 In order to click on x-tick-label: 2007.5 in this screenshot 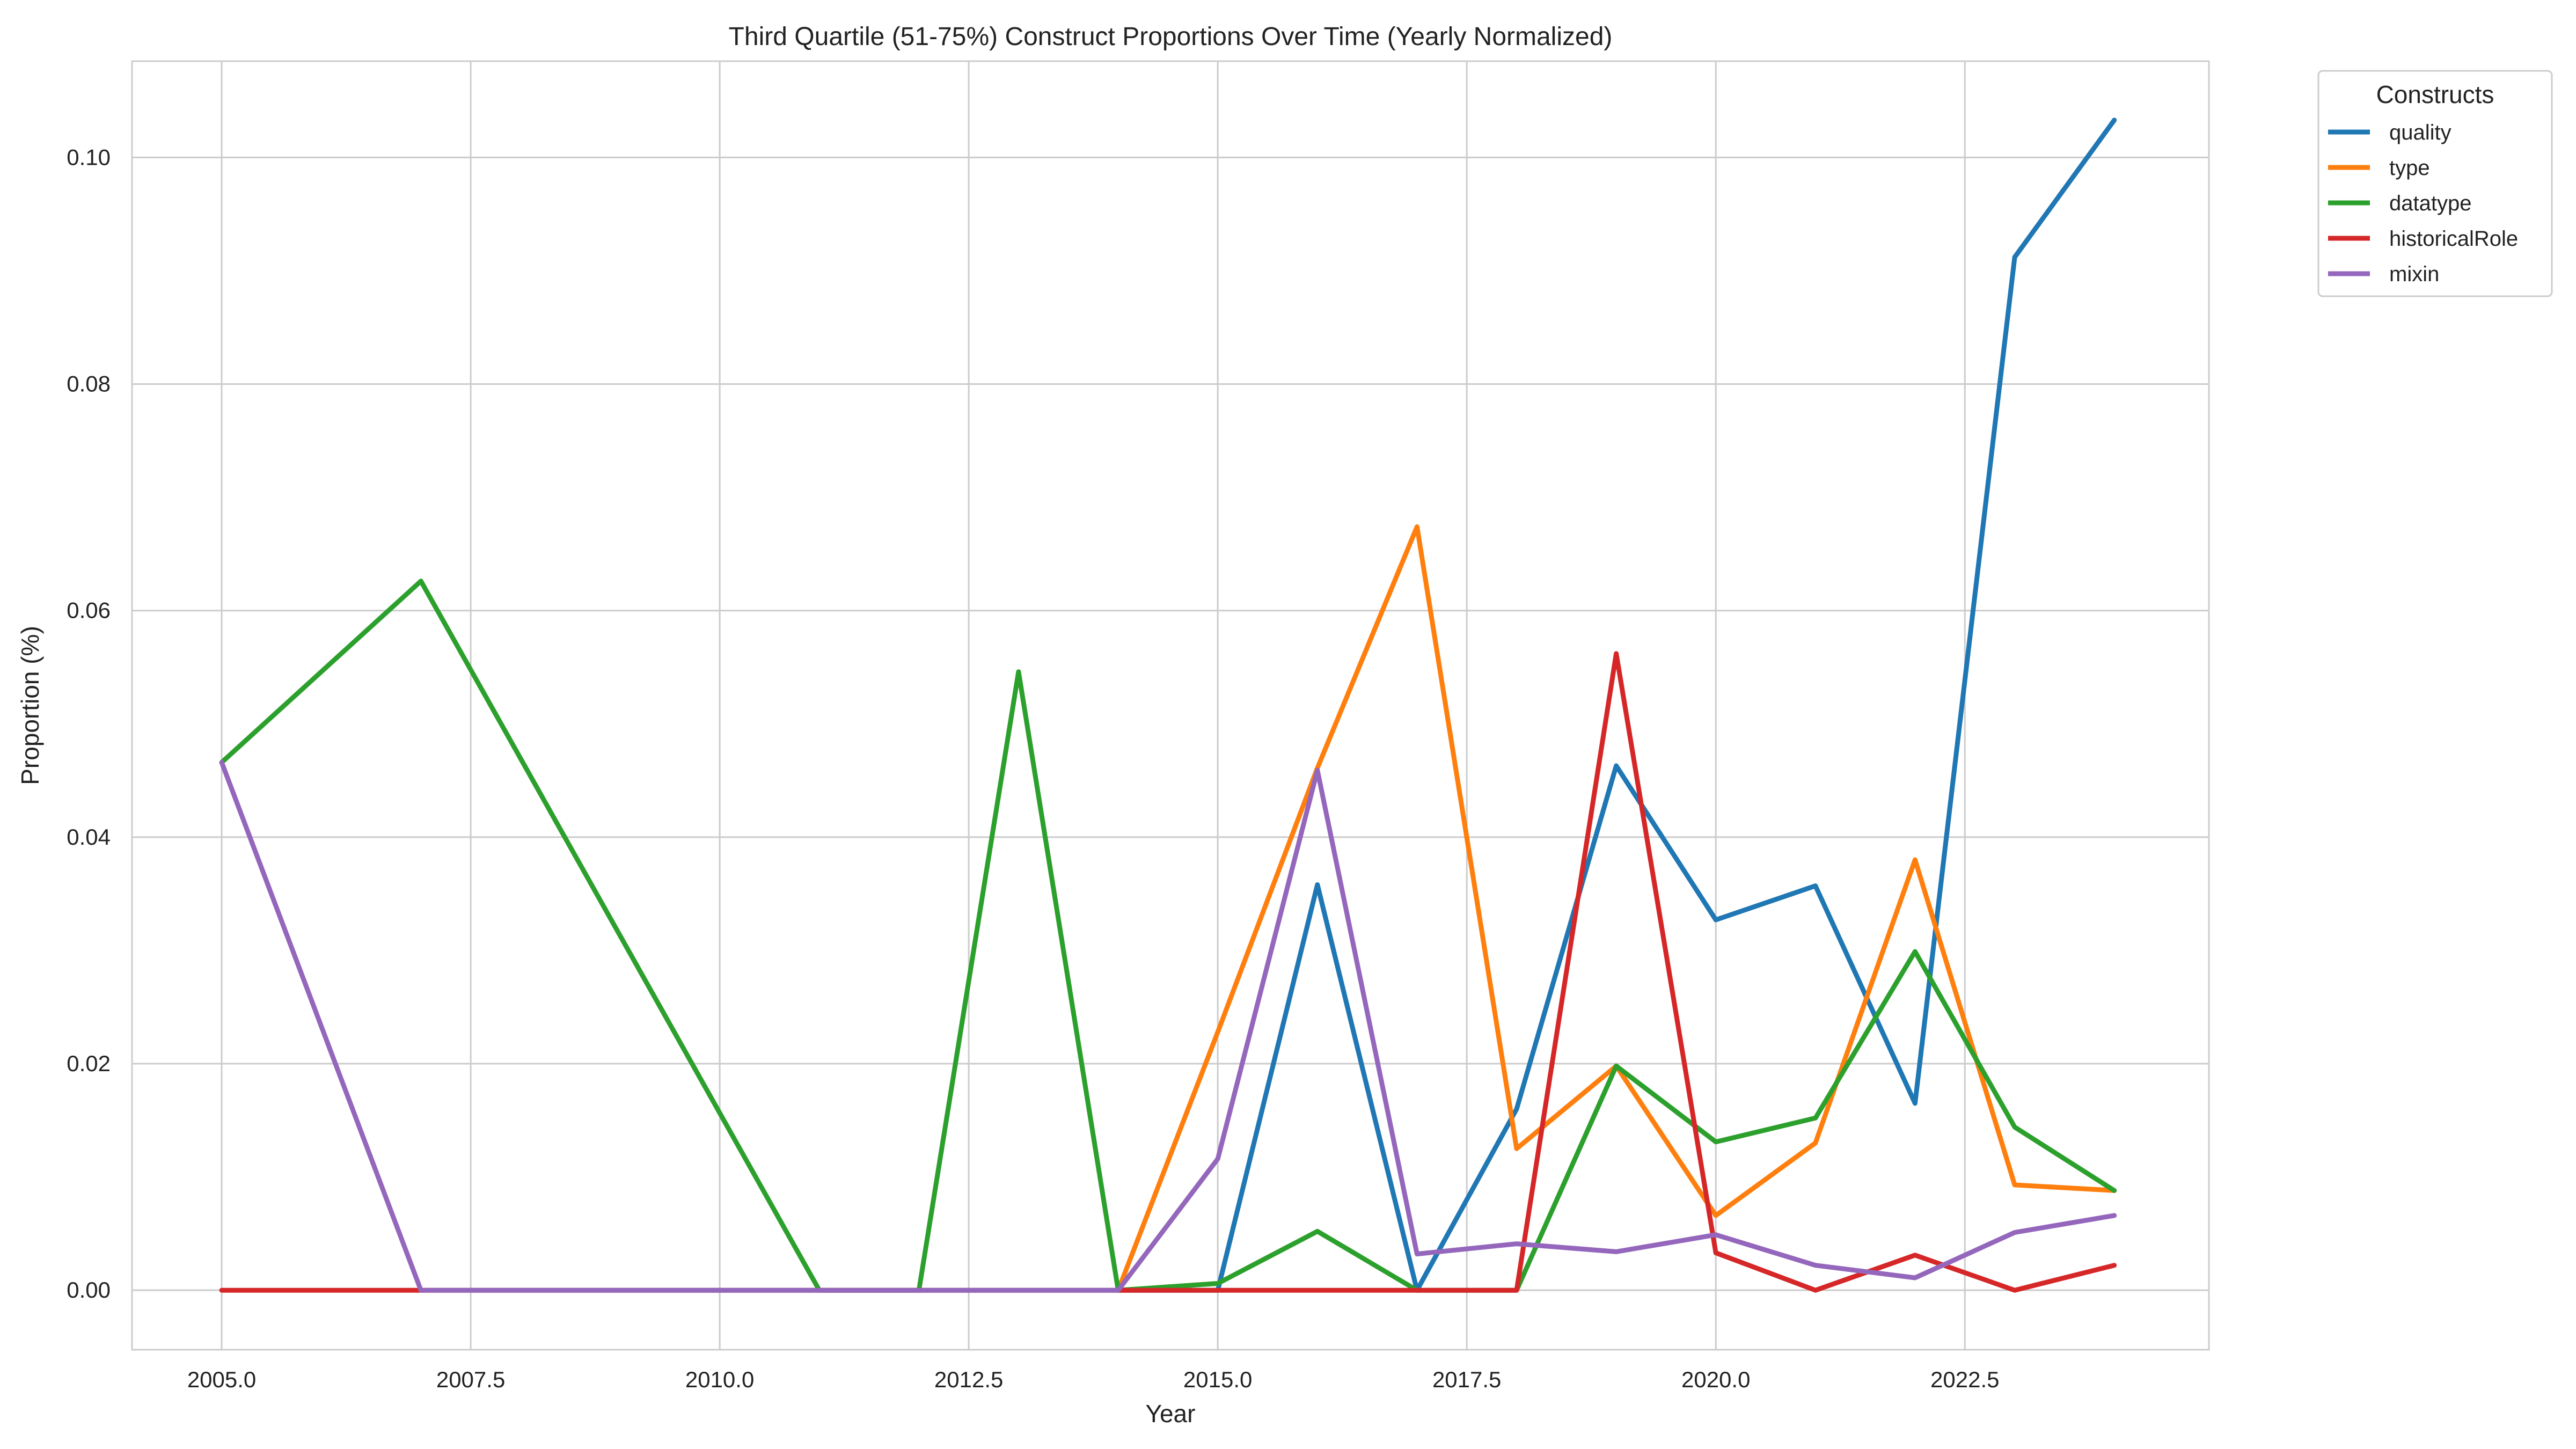, I will do `click(470, 1379)`.